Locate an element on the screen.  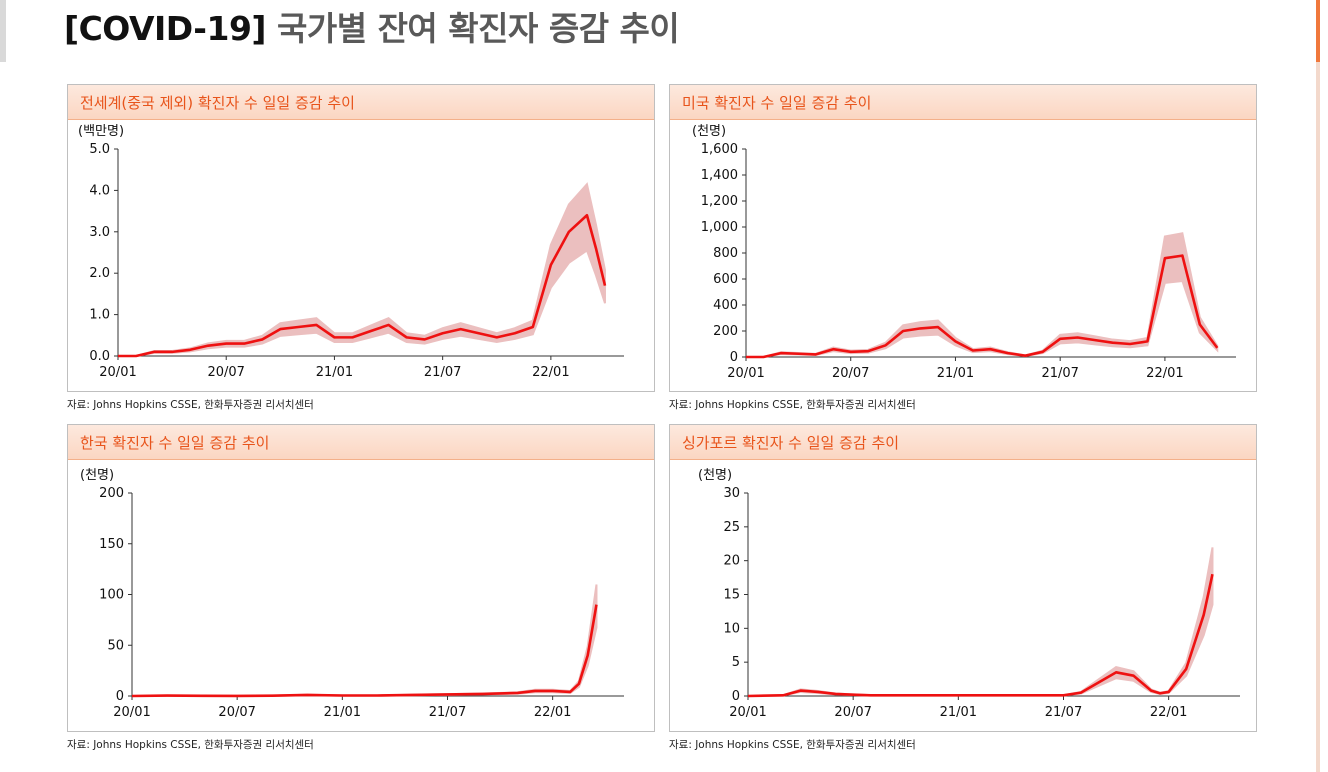
y-tick-label: 2.0 is located at coordinates (99, 273).